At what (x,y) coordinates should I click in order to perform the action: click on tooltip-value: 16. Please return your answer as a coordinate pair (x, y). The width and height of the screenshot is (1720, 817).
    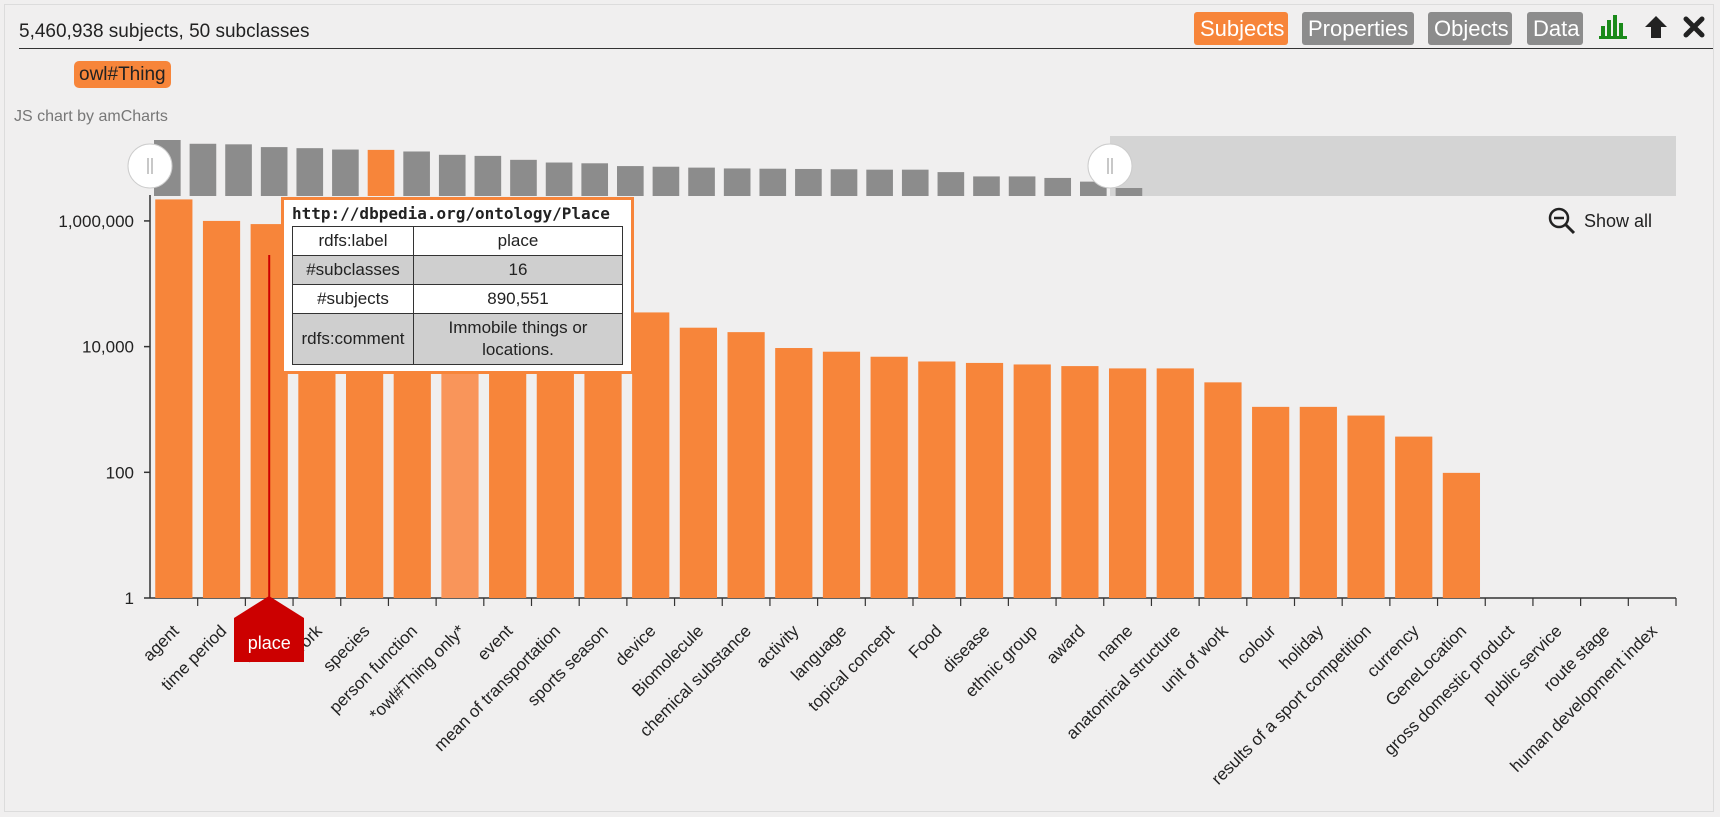
    Looking at the image, I should click on (518, 270).